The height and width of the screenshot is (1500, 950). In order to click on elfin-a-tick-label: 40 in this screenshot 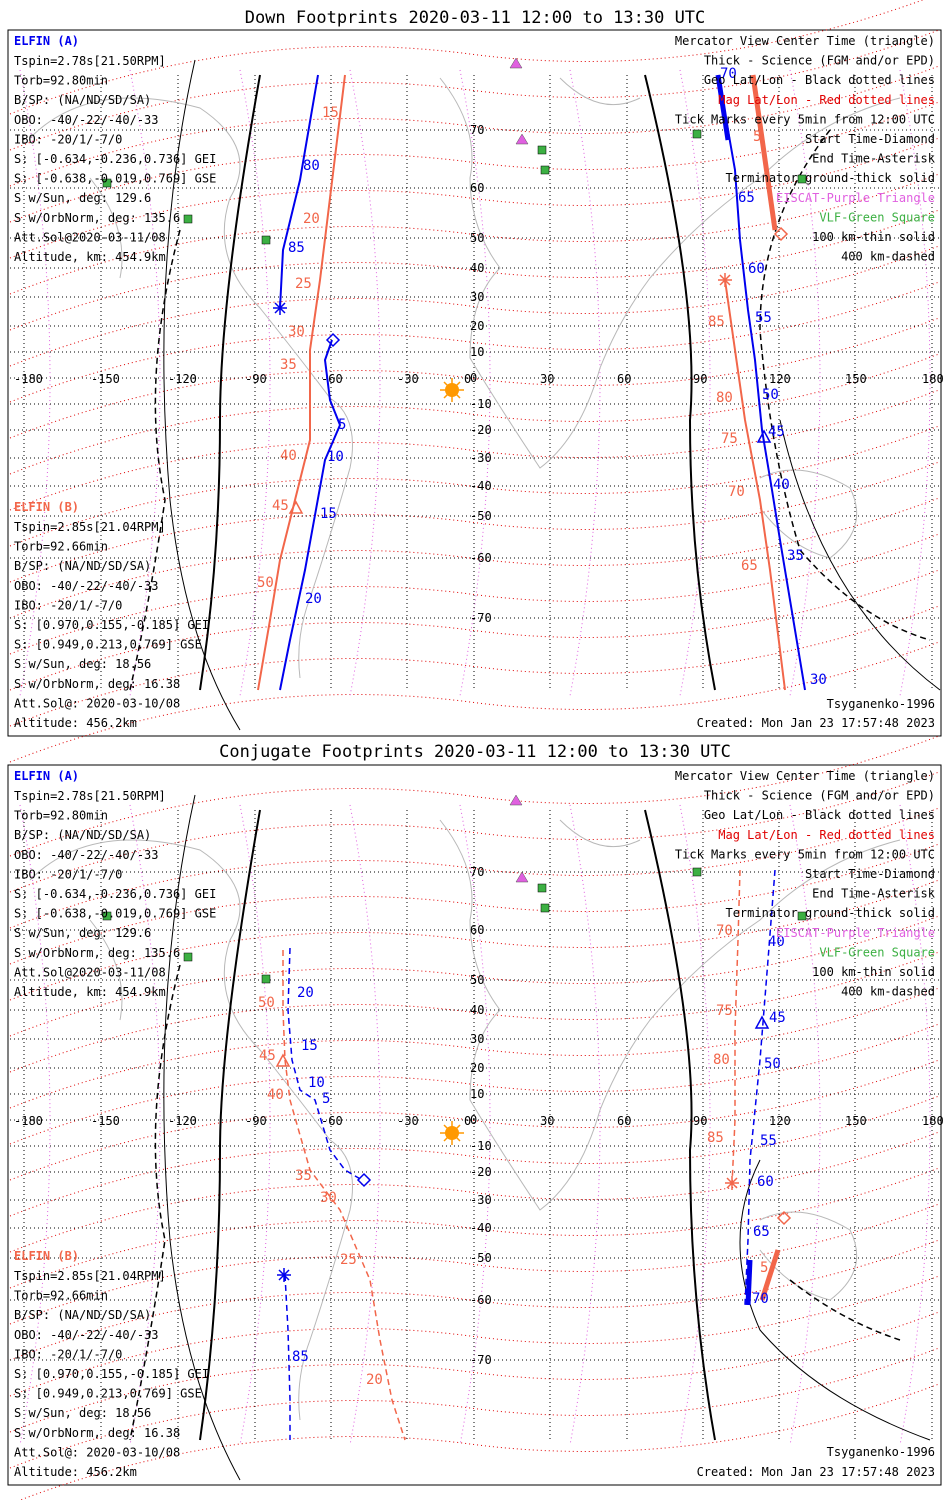, I will do `click(781, 485)`.